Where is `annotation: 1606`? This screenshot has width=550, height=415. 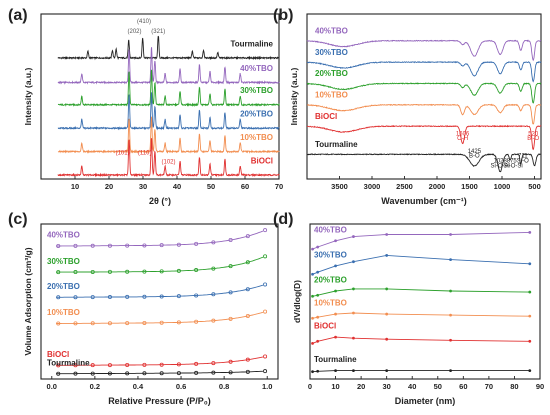 annotation: 1606 is located at coordinates (463, 134).